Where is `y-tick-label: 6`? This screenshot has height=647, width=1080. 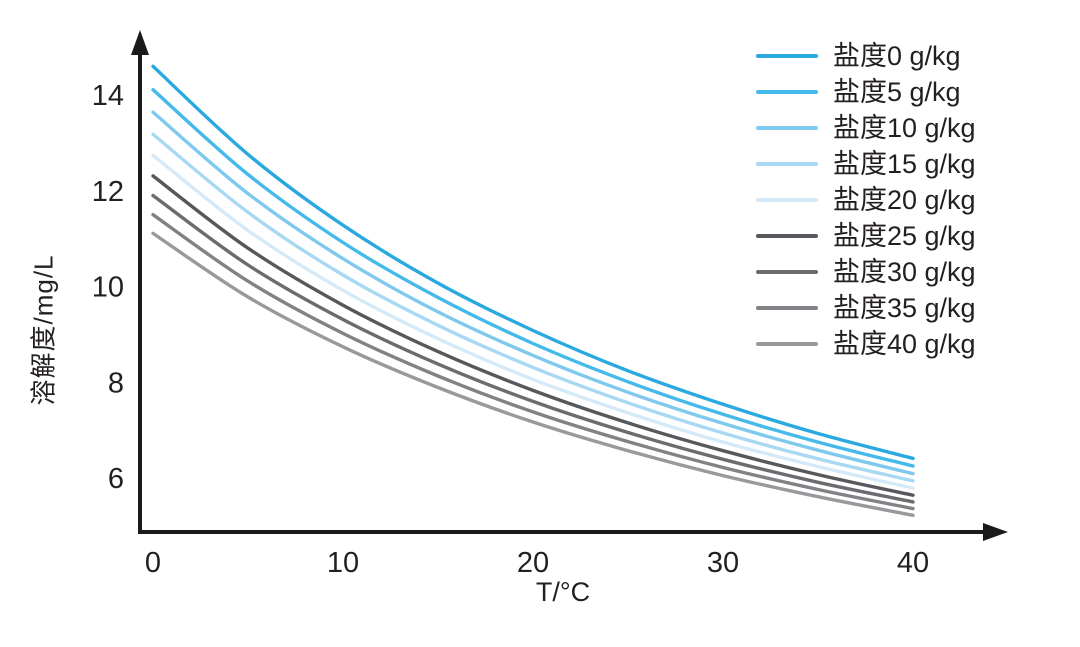
y-tick-label: 6 is located at coordinates (116, 479).